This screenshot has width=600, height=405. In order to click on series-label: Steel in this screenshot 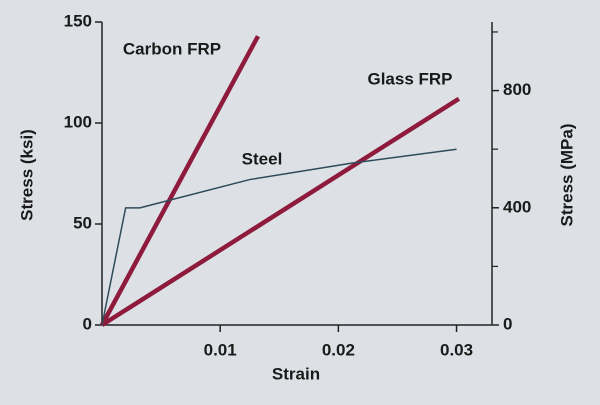, I will do `click(262, 158)`.